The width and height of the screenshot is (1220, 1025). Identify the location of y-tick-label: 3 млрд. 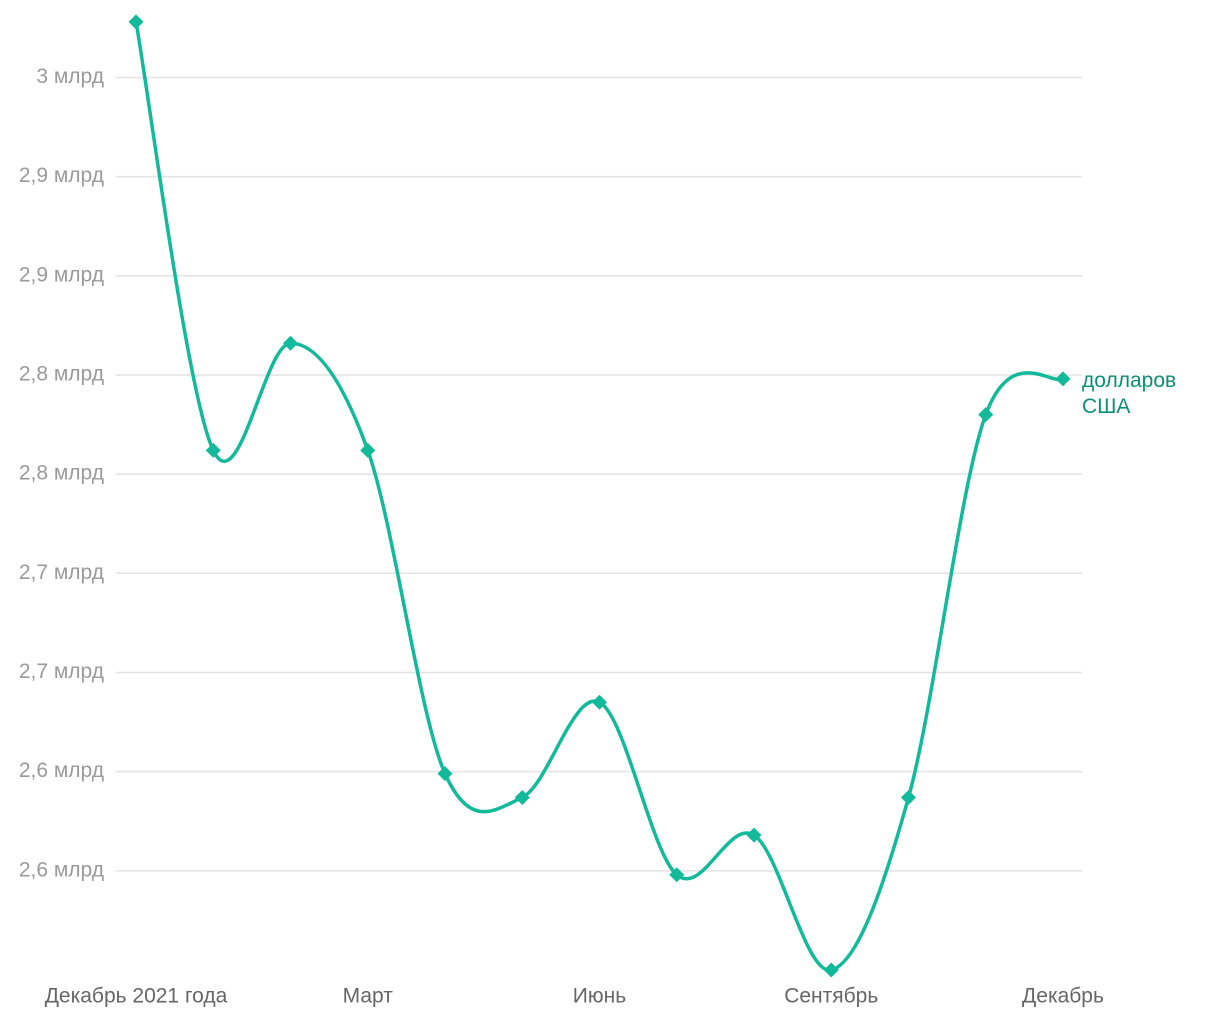
(70, 76).